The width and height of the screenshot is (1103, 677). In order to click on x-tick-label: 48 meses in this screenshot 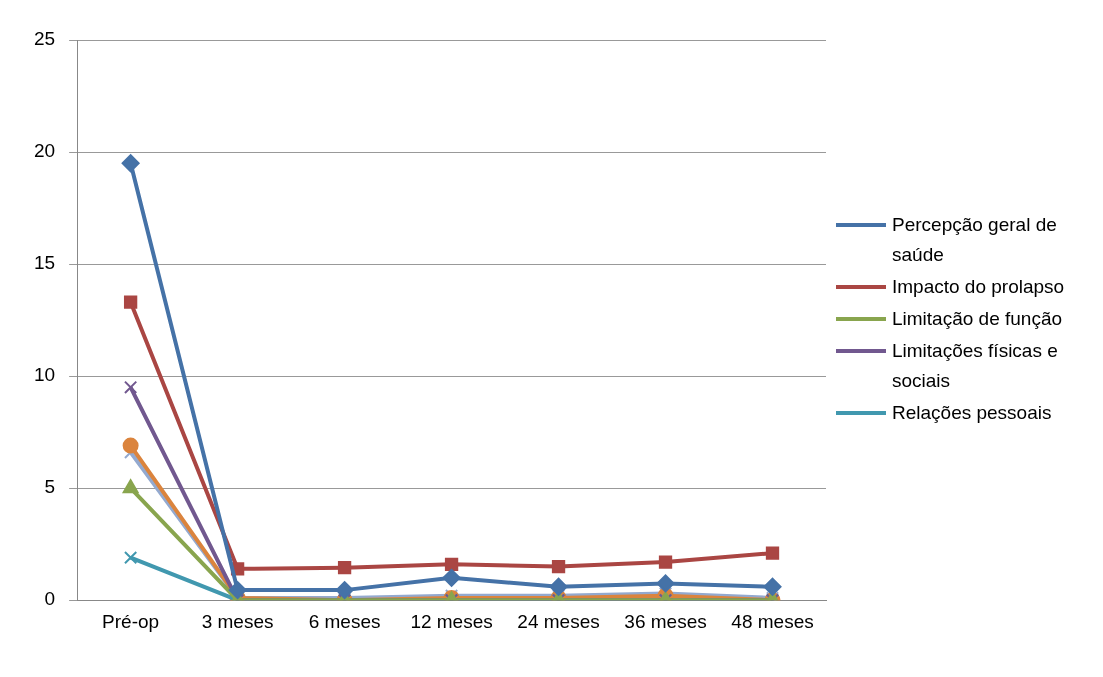, I will do `click(772, 621)`.